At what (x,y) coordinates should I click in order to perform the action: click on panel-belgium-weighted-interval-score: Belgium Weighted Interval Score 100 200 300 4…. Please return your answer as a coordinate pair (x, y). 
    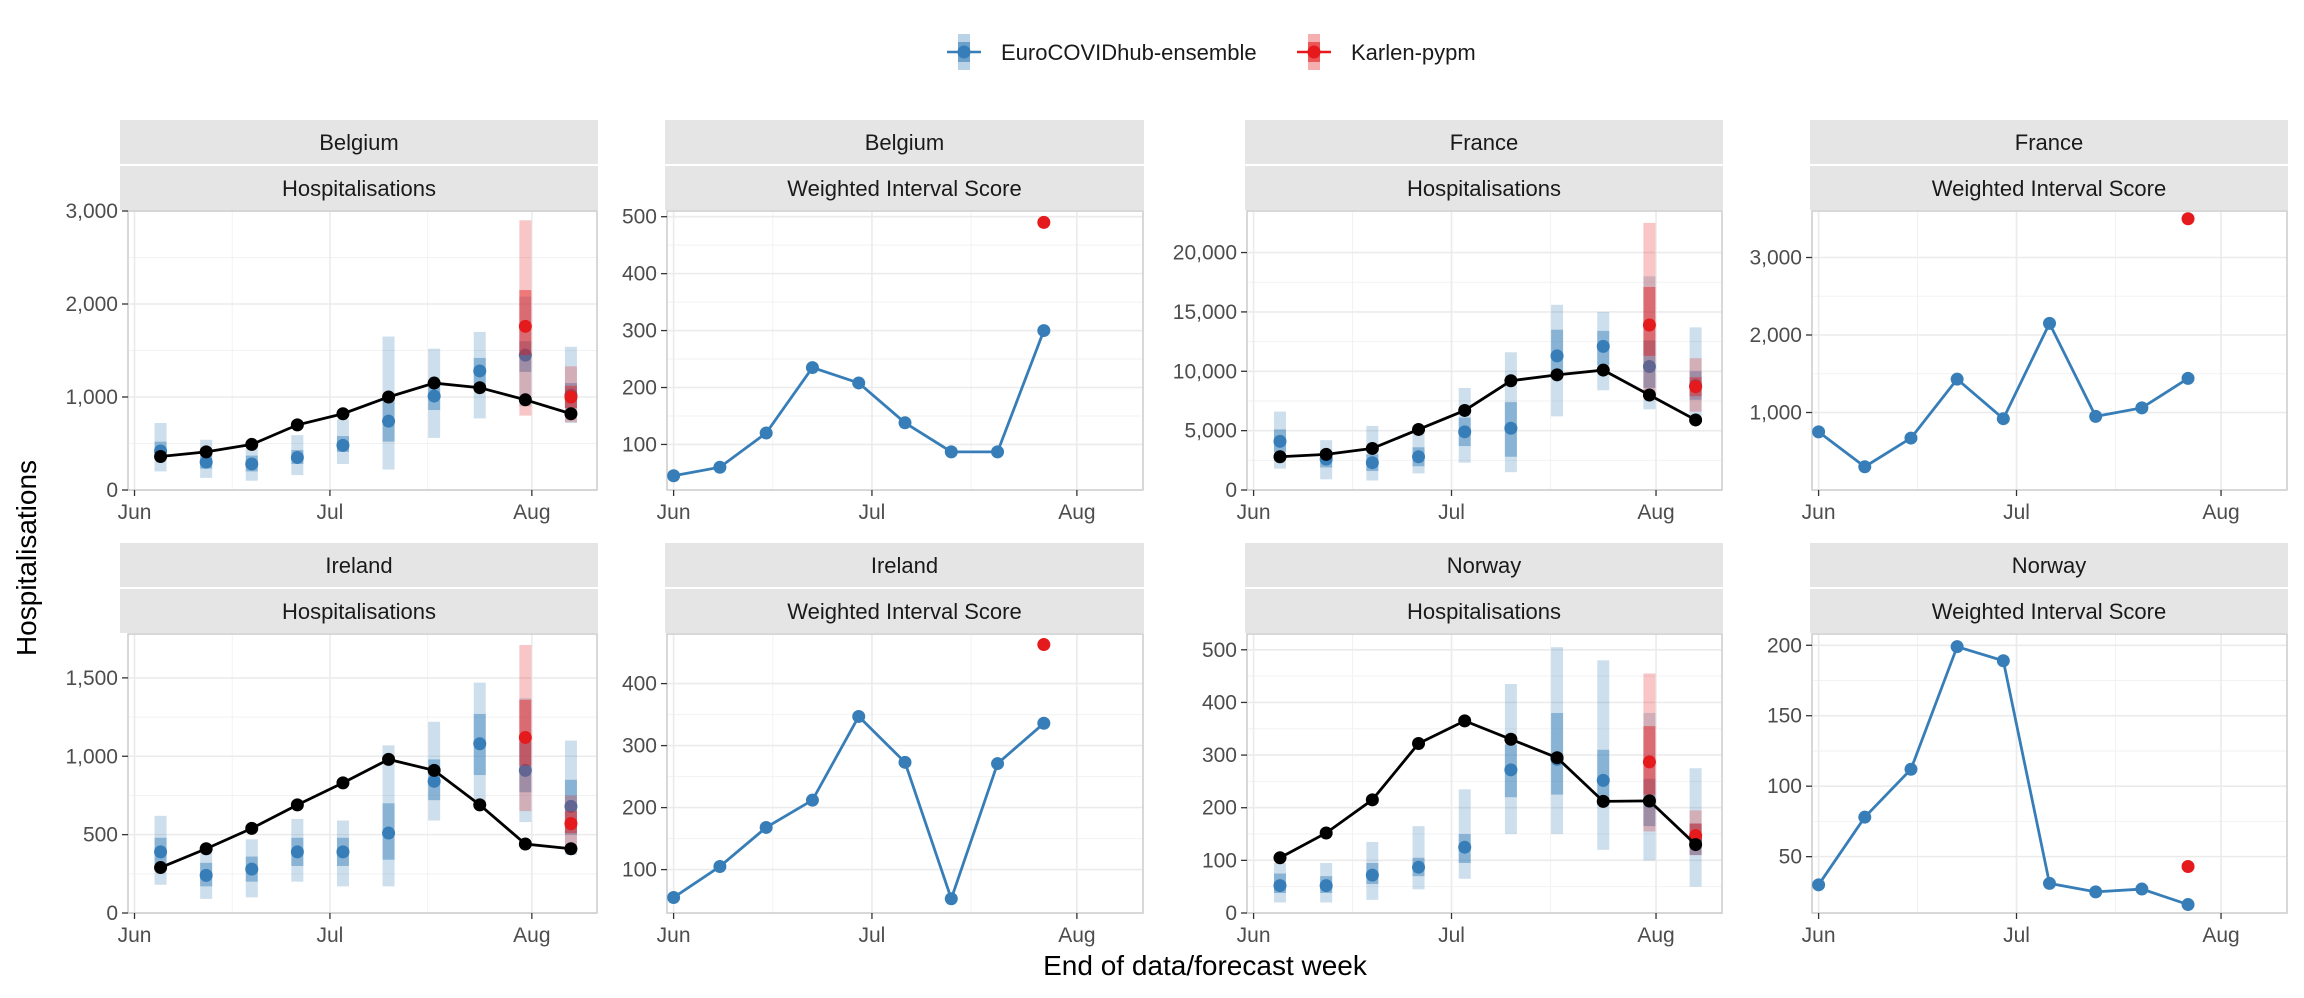
    Looking at the image, I should click on (883, 322).